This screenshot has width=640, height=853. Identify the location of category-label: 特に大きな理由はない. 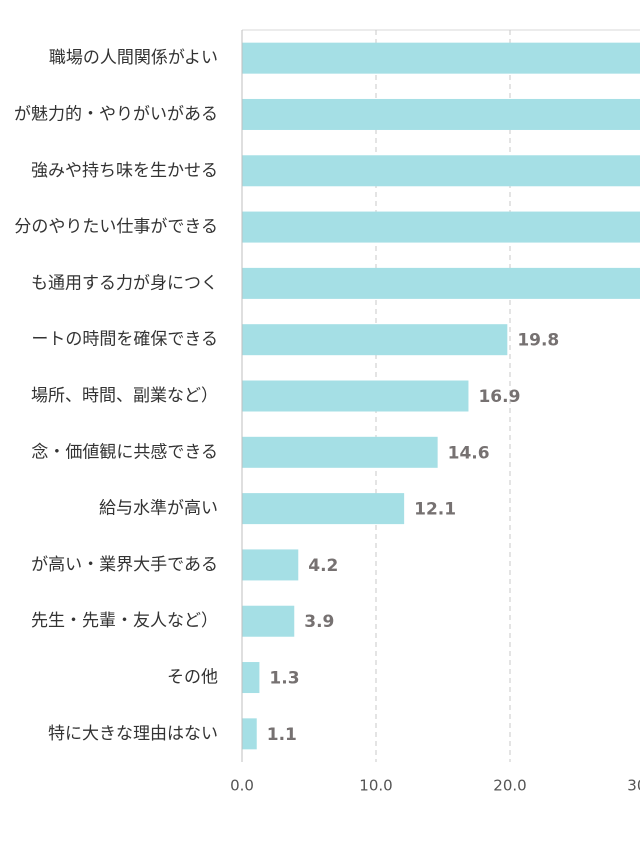
(133, 734).